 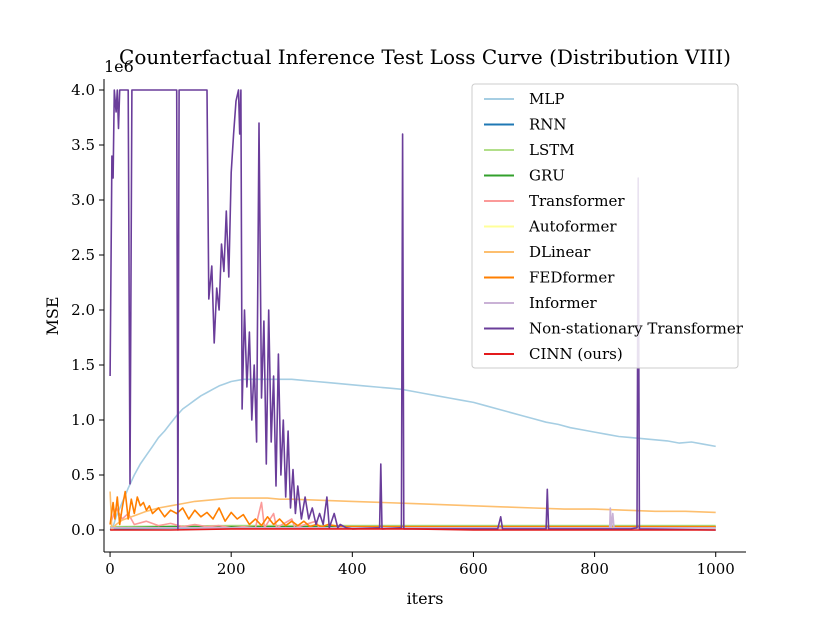 I want to click on legend-box, so click(x=605, y=226).